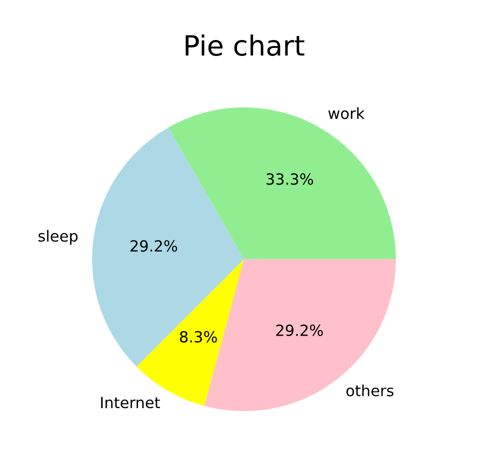 The height and width of the screenshot is (463, 488). What do you see at coordinates (130, 402) in the screenshot?
I see `slice-label: Internet` at bounding box center [130, 402].